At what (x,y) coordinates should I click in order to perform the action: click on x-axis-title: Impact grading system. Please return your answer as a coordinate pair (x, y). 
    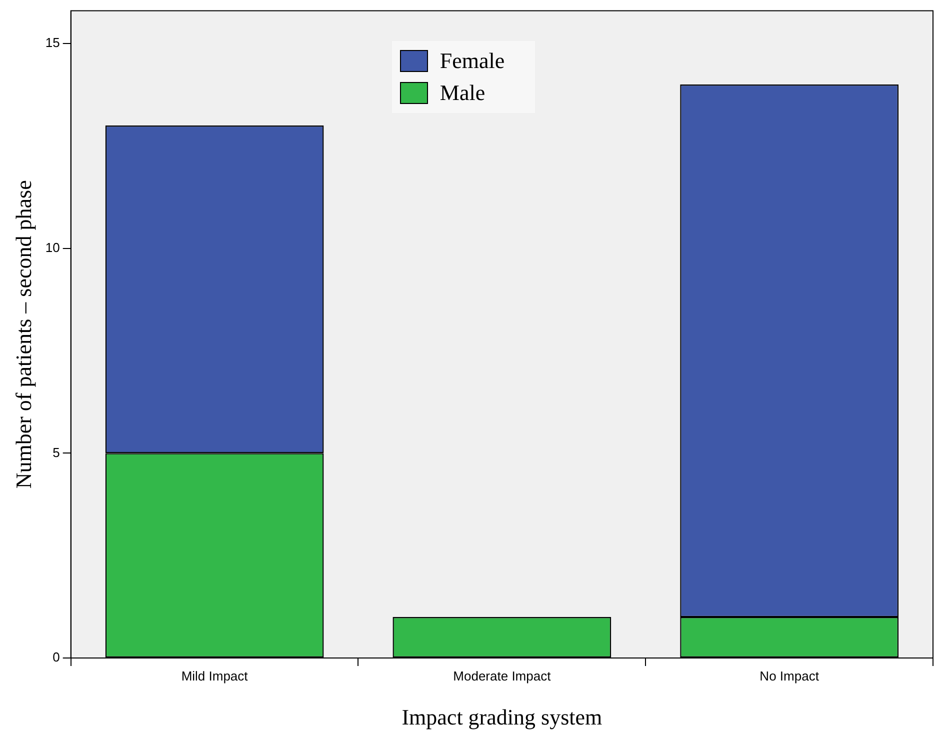
    Looking at the image, I should click on (502, 717).